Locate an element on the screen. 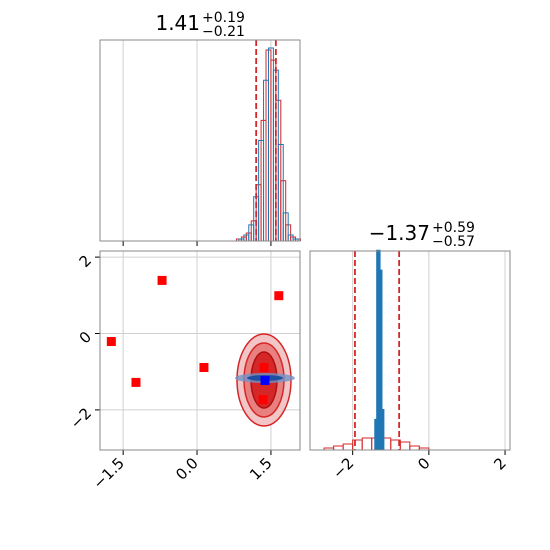 This screenshot has height=550, width=550. title-upper: +0.19 is located at coordinates (223, 18).